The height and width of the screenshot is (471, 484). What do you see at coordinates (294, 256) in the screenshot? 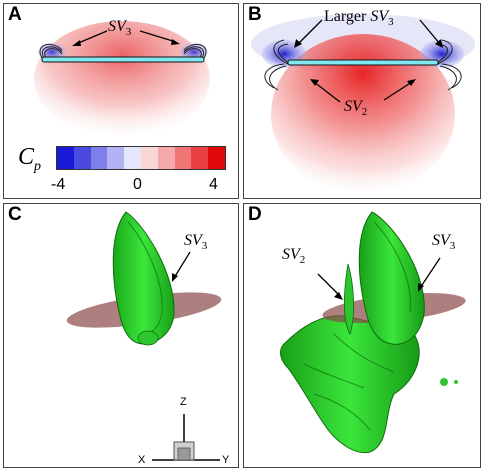
I see `label-sv2-d: SV2` at bounding box center [294, 256].